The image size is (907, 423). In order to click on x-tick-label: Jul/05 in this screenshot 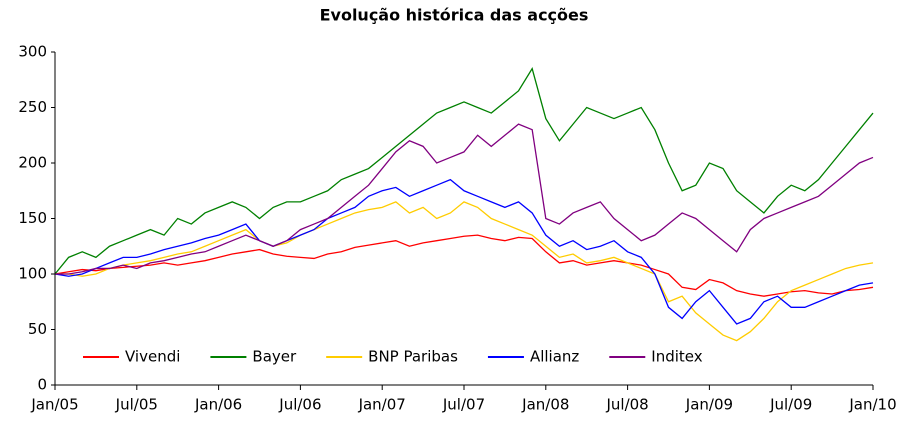, I will do `click(136, 405)`.